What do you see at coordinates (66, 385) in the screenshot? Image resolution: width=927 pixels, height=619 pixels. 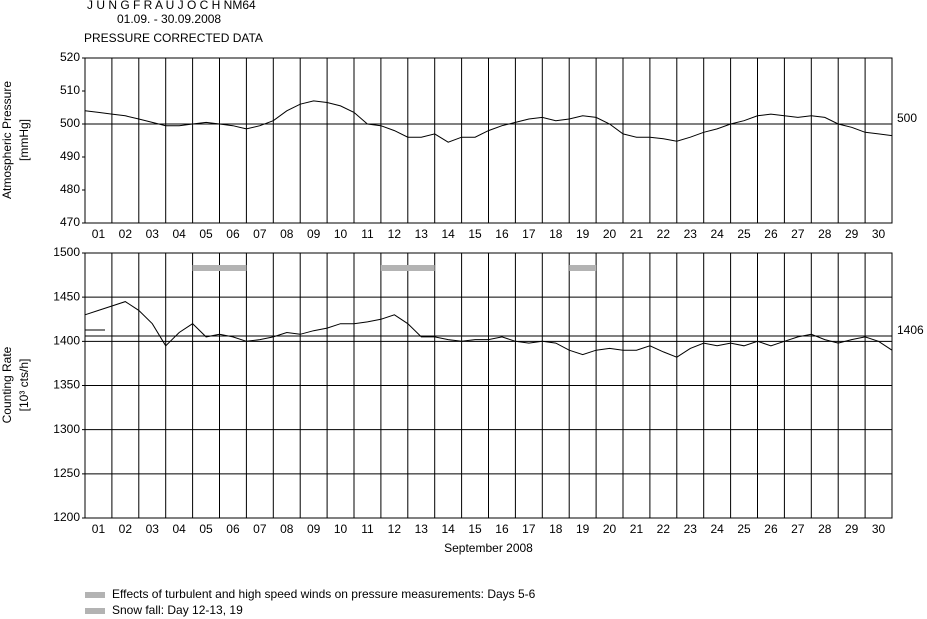 I see `y-tick-label: 1350` at bounding box center [66, 385].